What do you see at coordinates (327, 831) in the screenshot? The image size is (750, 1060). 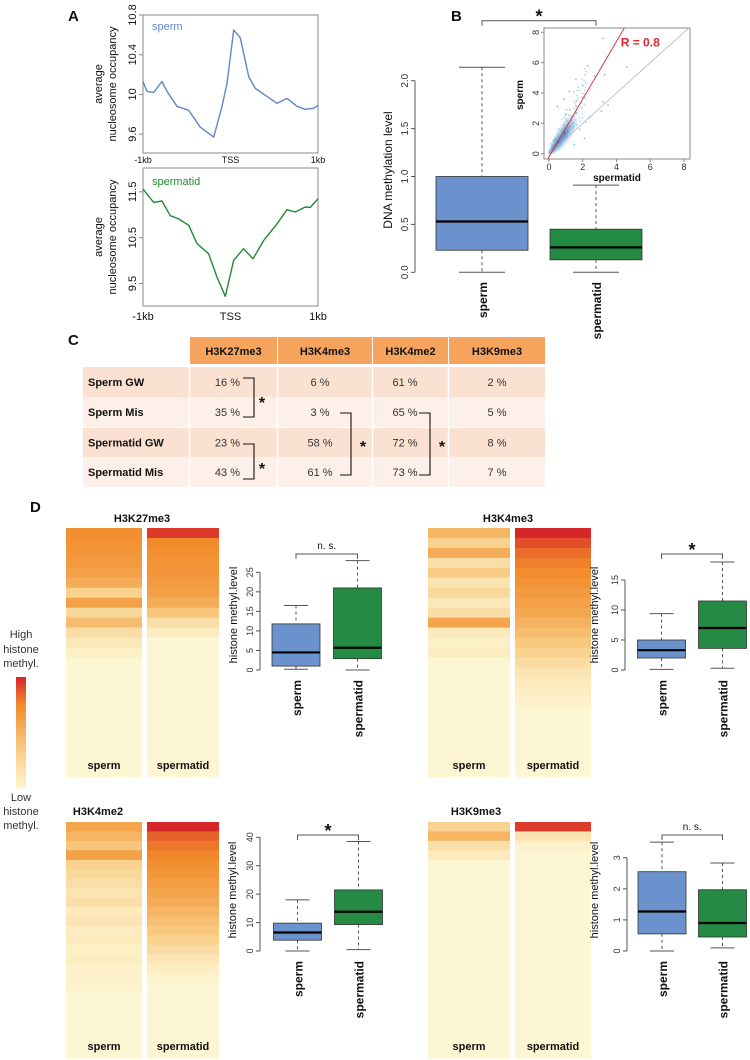 I see `significance-mark: *` at bounding box center [327, 831].